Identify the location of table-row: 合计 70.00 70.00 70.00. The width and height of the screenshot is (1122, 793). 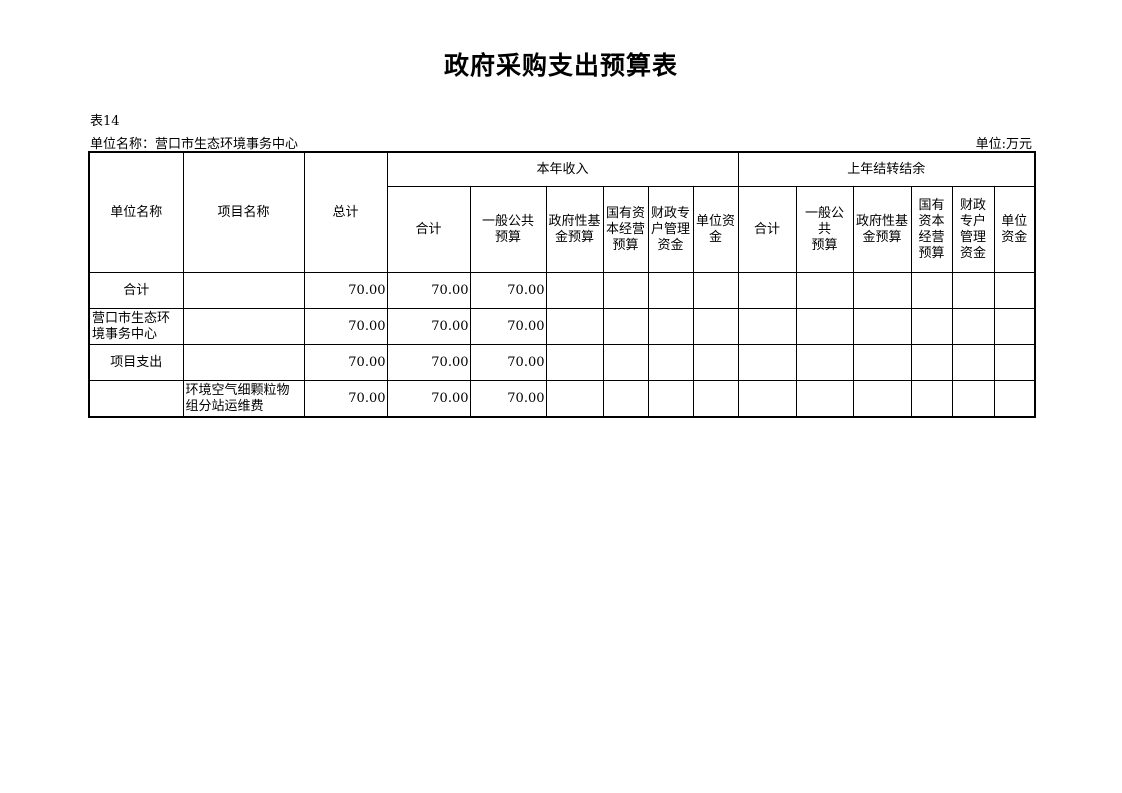
(562, 290).